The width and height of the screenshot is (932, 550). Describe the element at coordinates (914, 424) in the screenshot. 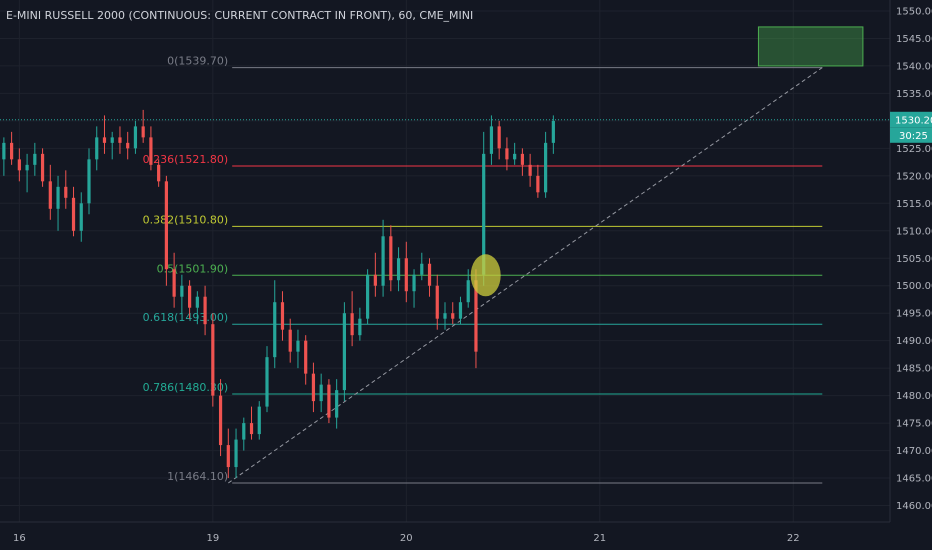

I see `price-tick-label: 1475.00` at that location.